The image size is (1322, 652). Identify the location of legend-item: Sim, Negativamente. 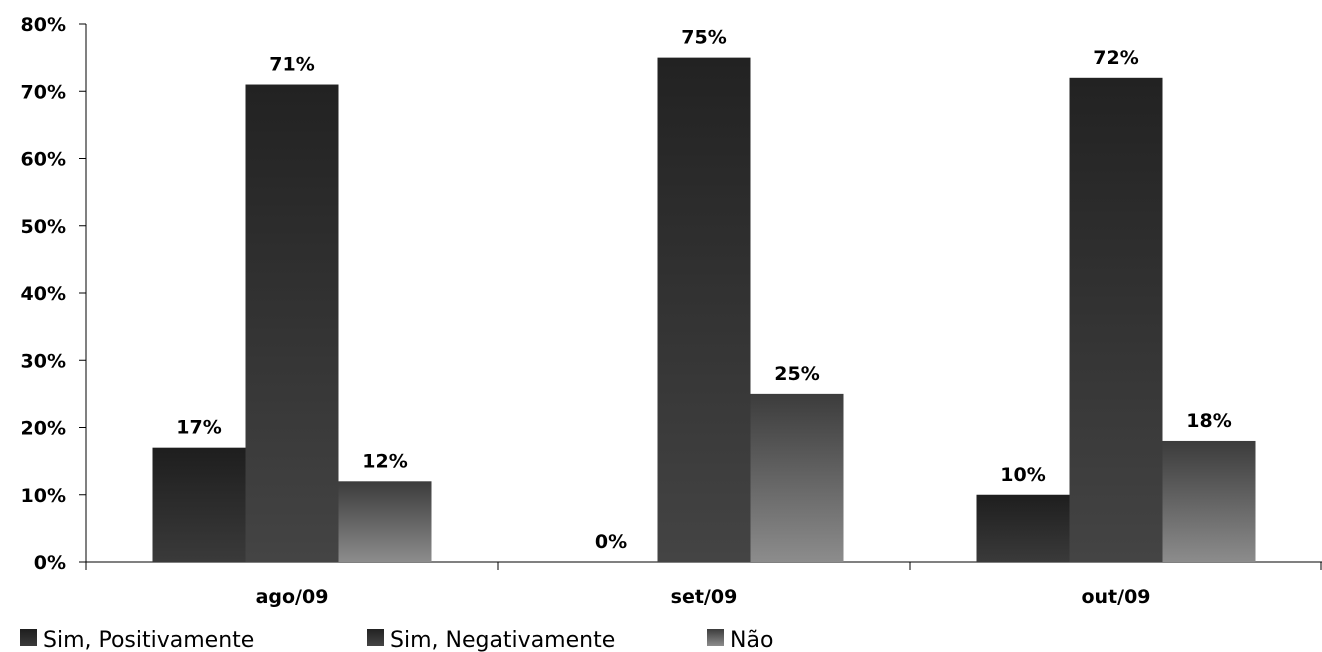
(491, 640).